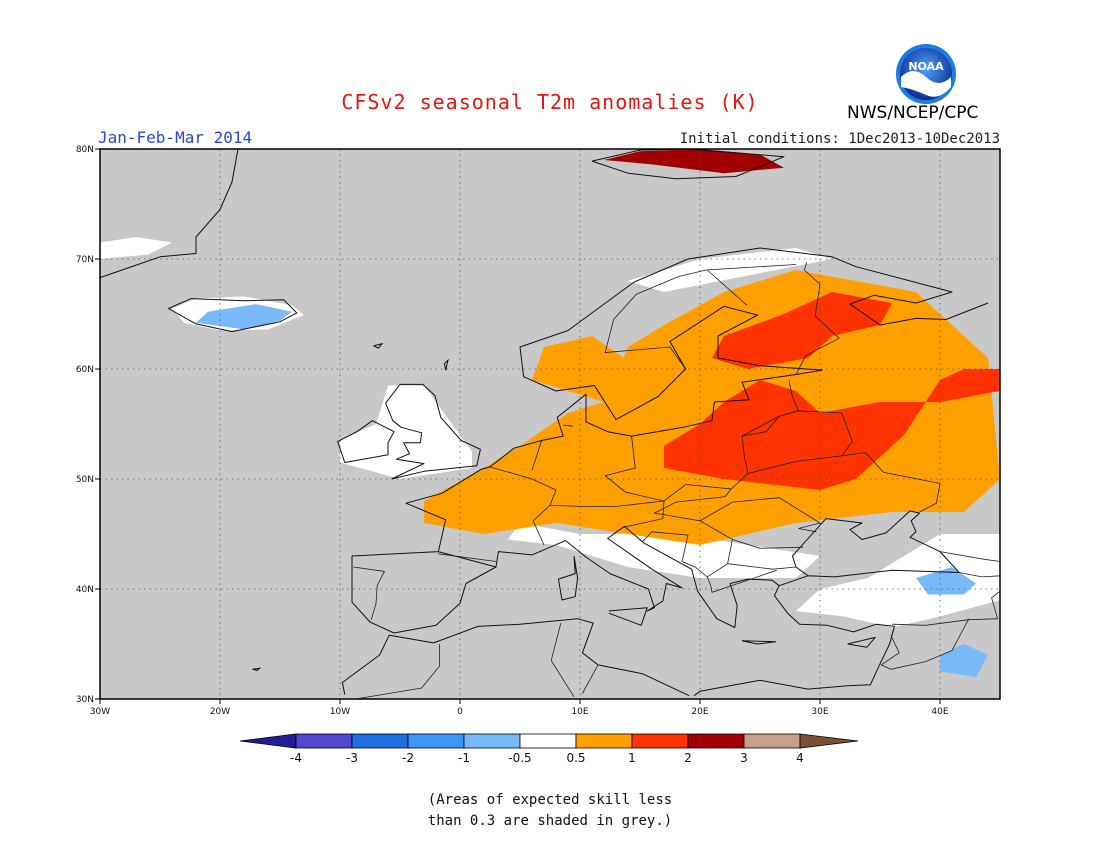 This screenshot has height=850, width=1100. Describe the element at coordinates (85, 480) in the screenshot. I see `lat-tick-label-2: 50N` at that location.